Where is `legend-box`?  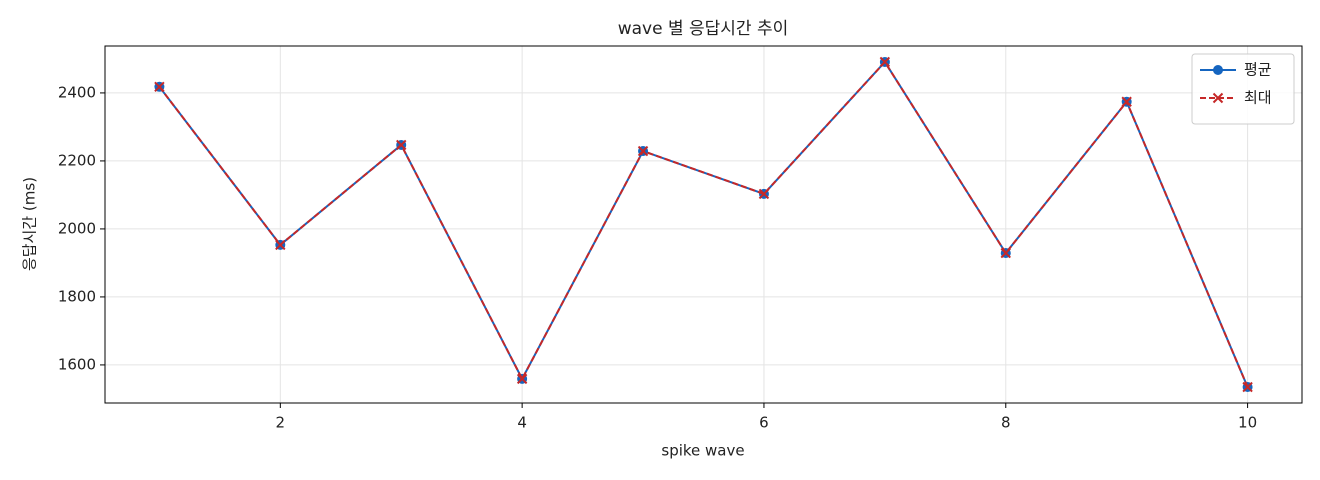 legend-box is located at coordinates (1243, 89).